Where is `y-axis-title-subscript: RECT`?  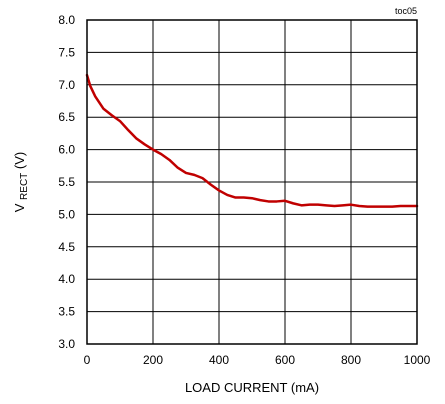
y-axis-title-subscript: RECT is located at coordinates (24, 186).